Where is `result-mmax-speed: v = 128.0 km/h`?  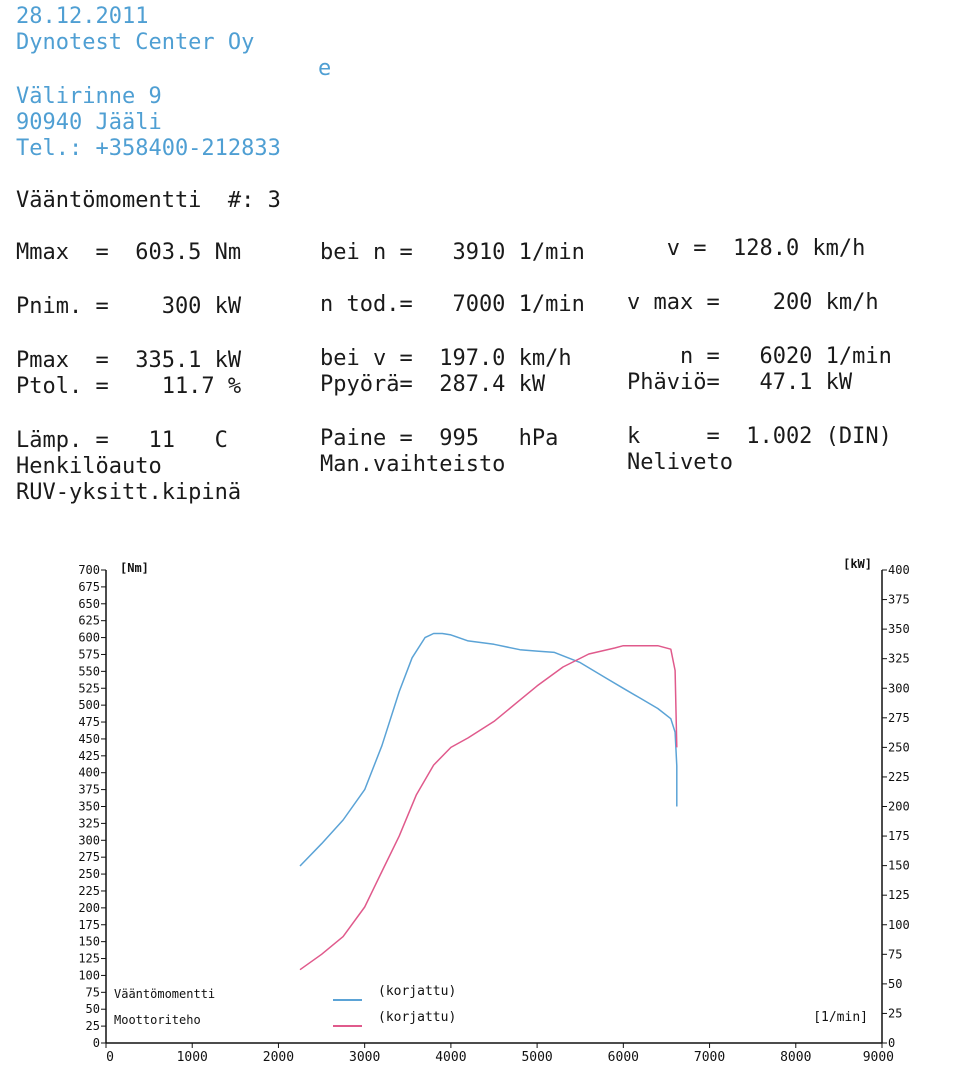
result-mmax-speed: v = 128.0 km/h is located at coordinates (746, 248).